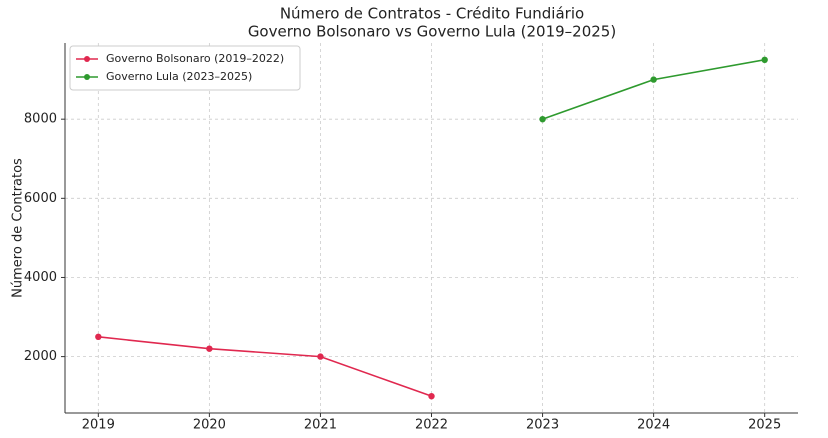 This screenshot has width=828, height=438. Describe the element at coordinates (40, 356) in the screenshot. I see `y-tick-label: 2000` at that location.